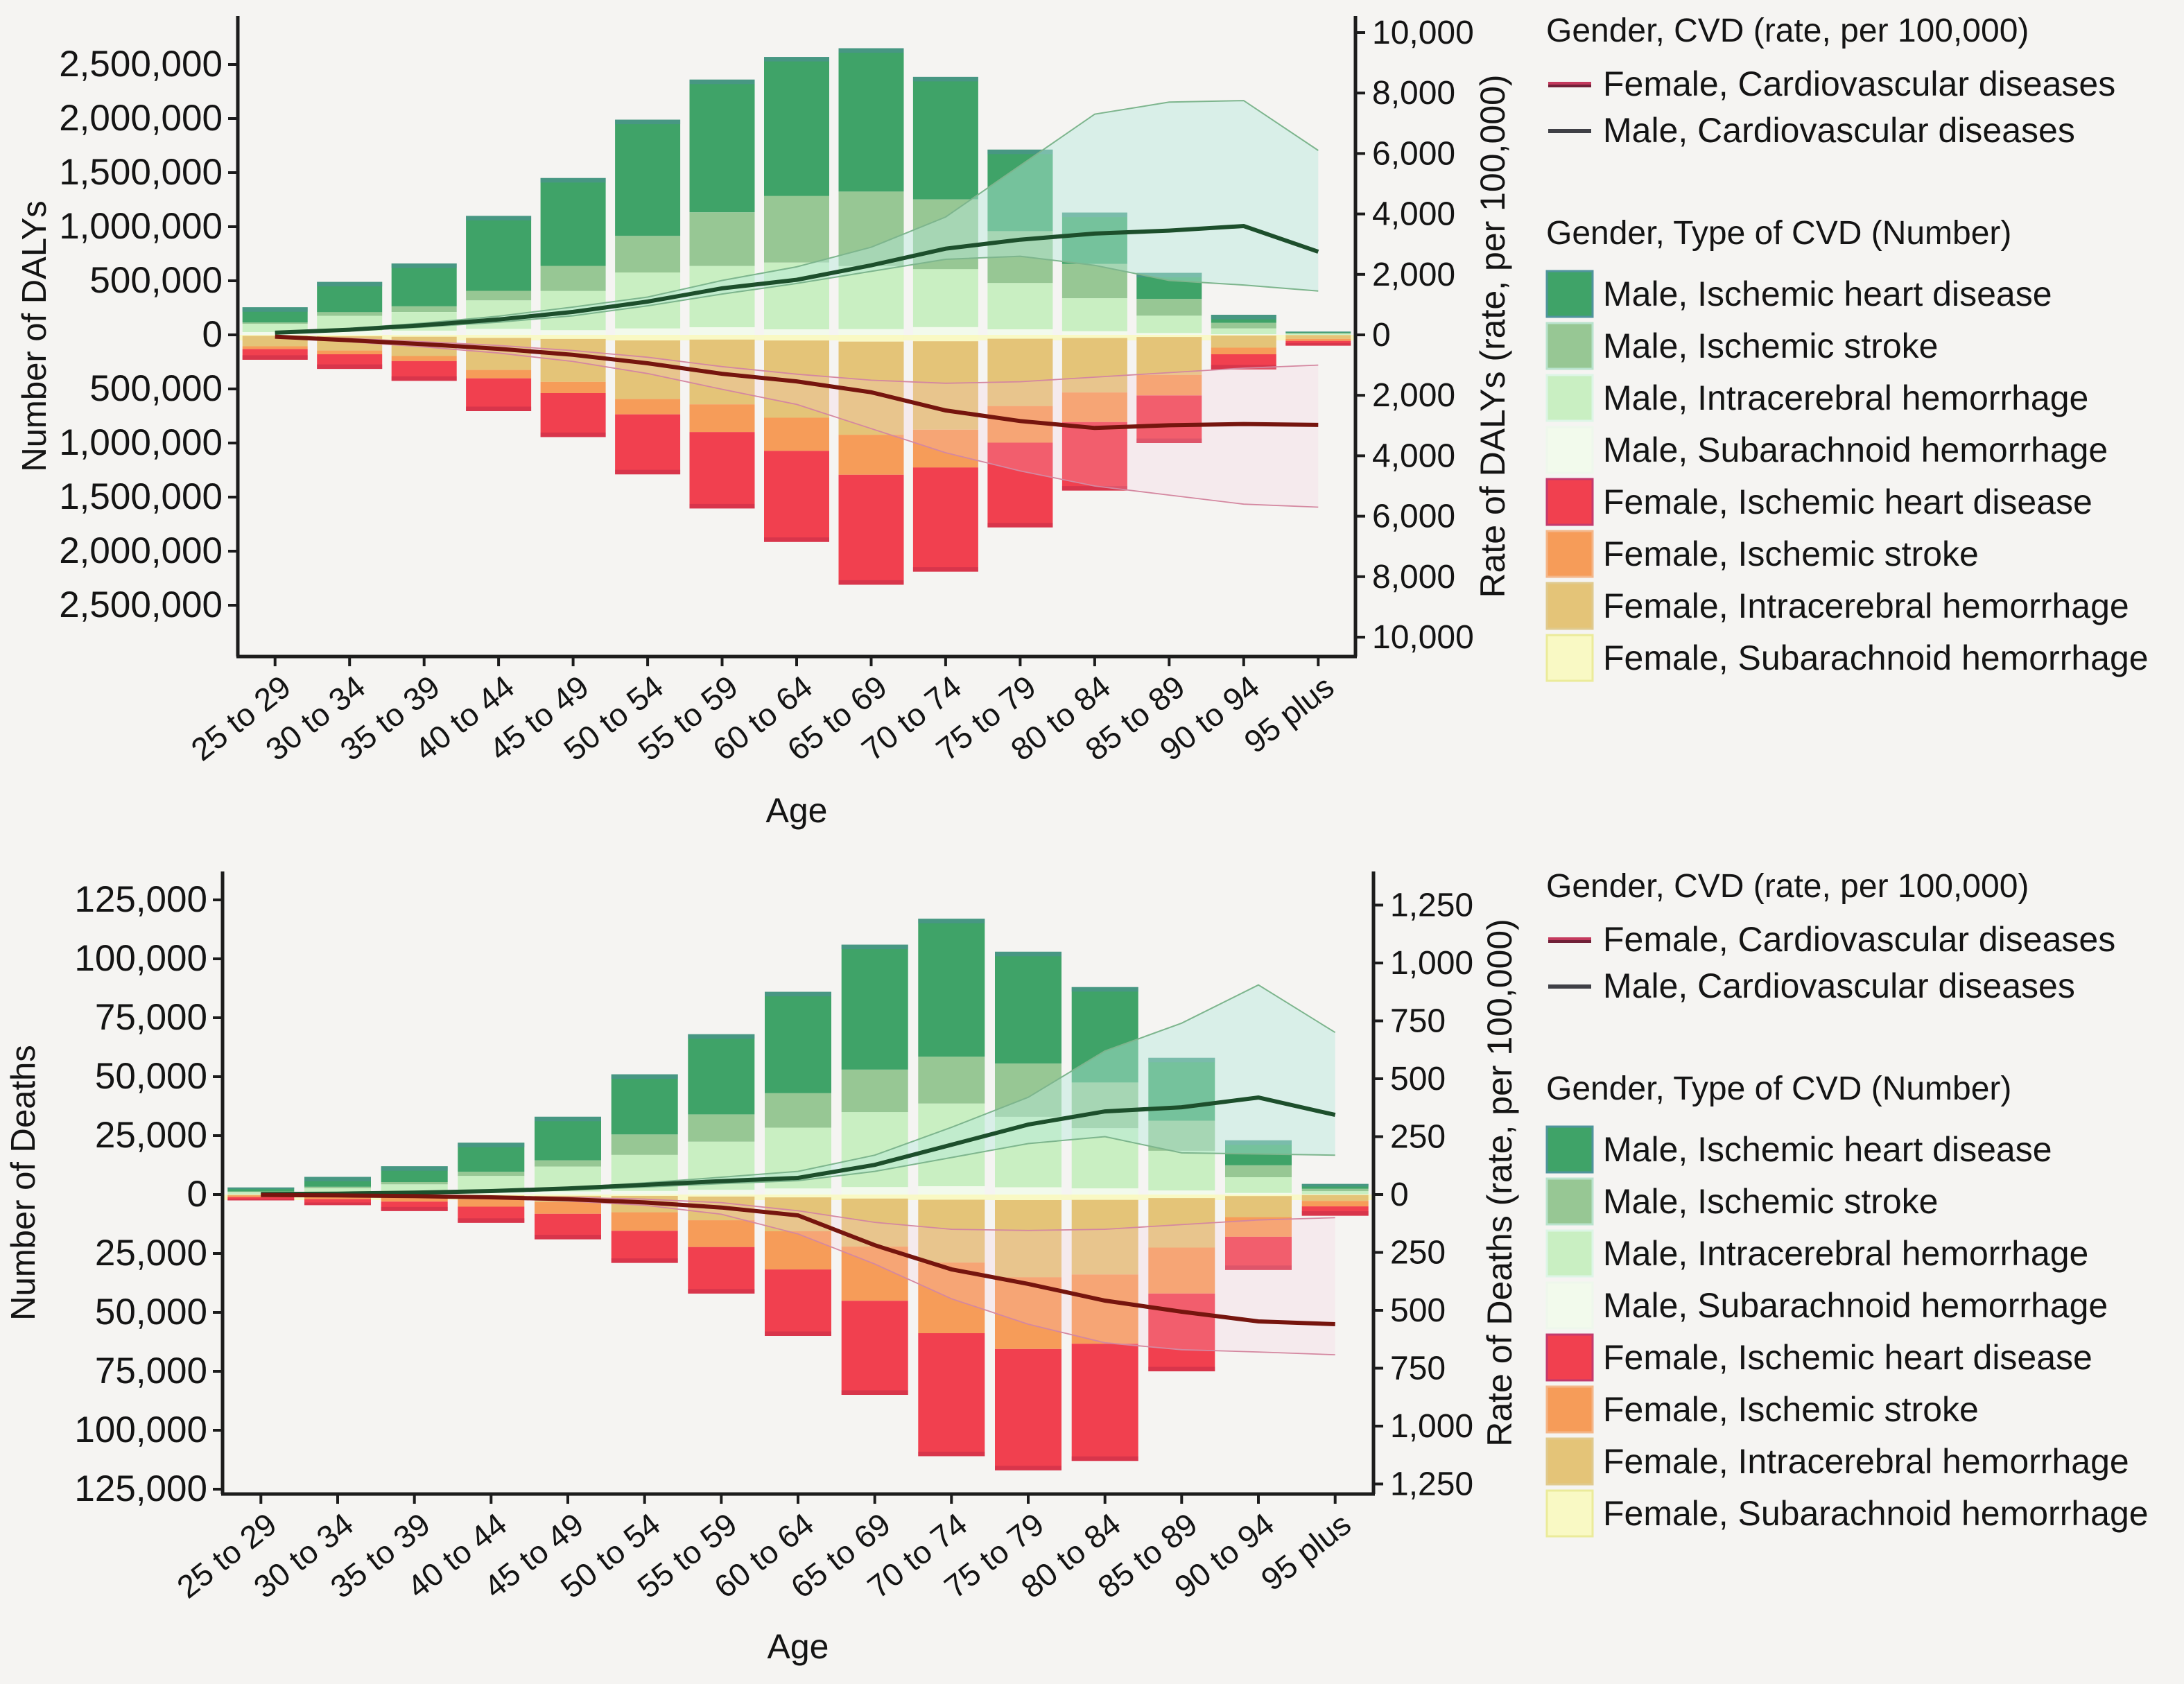  Describe the element at coordinates (23, 1183) in the screenshot. I see `svg-text: Number of Deaths` at that location.